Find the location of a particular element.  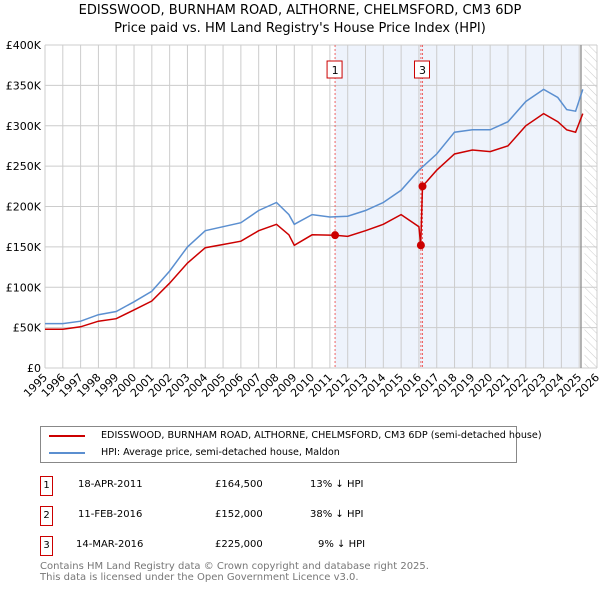

sale-label: 3 is located at coordinates (422, 70).